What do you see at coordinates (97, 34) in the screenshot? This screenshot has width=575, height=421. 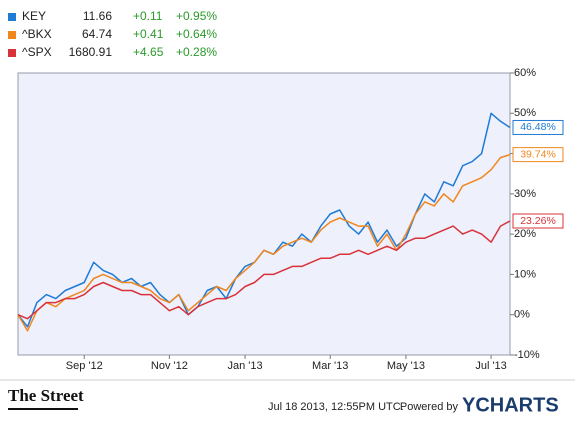 I see `legend-price: 64.74` at bounding box center [97, 34].